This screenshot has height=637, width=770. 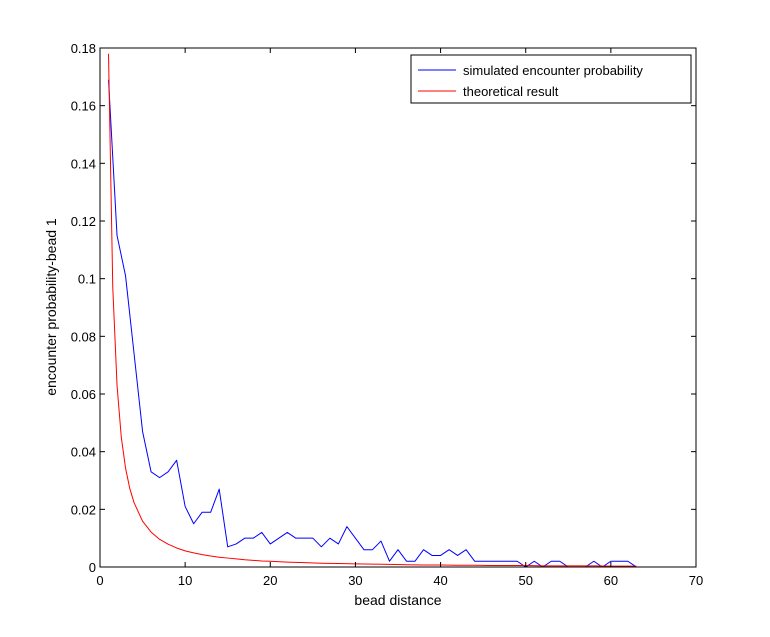 What do you see at coordinates (185, 580) in the screenshot?
I see `x-tick-label: 10` at bounding box center [185, 580].